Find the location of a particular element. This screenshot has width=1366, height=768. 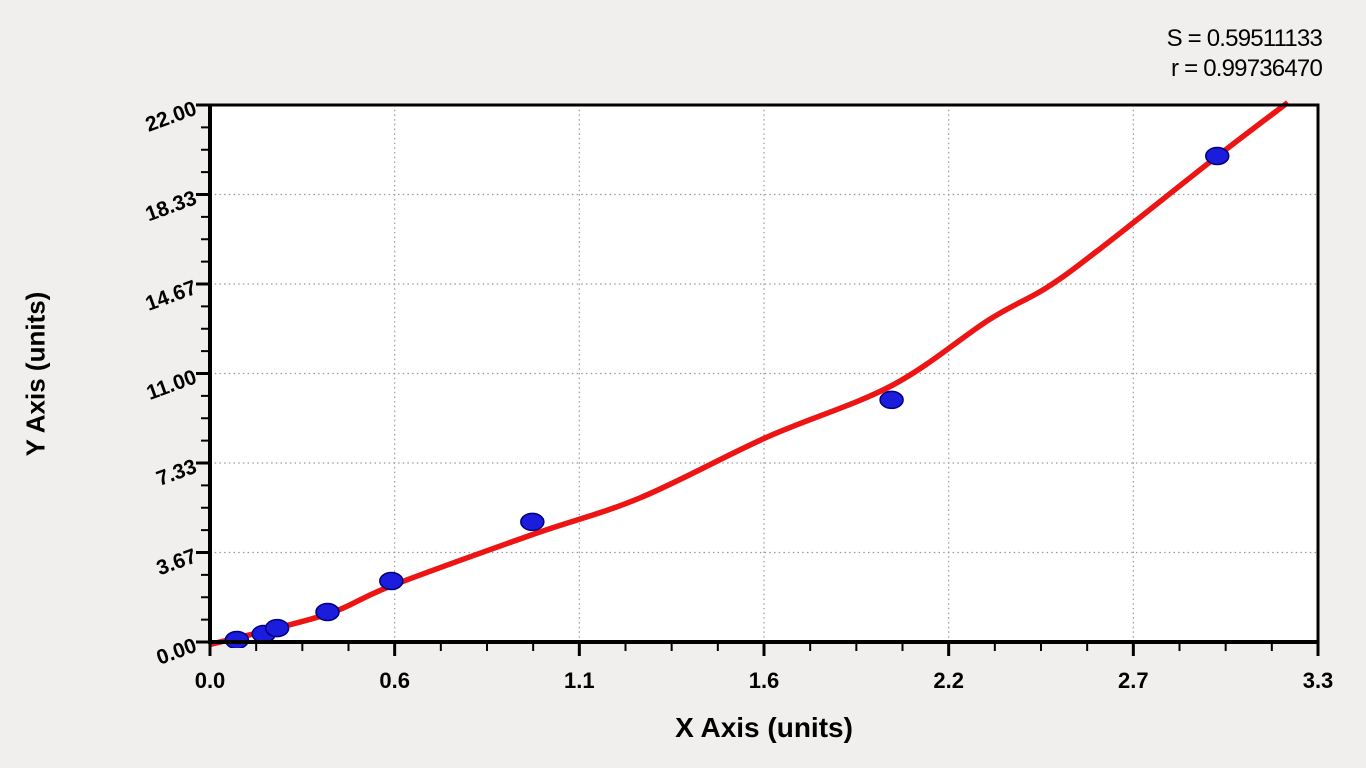

y-tick-label: 14.67 is located at coordinates (170, 296).